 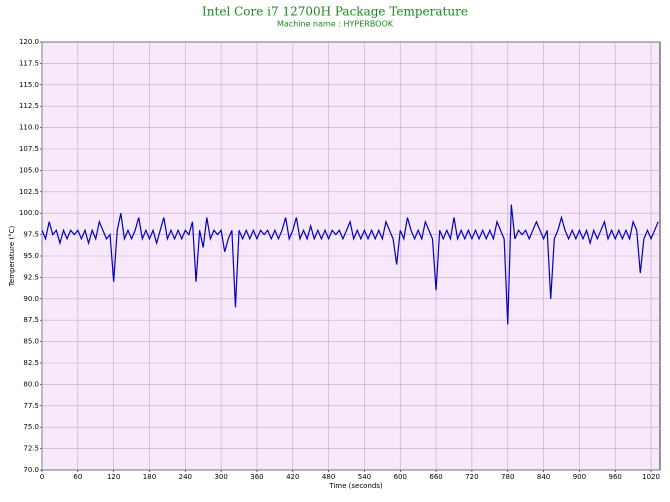 What do you see at coordinates (12, 257) in the screenshot?
I see `y-axis-label: Temperature (°C)` at bounding box center [12, 257].